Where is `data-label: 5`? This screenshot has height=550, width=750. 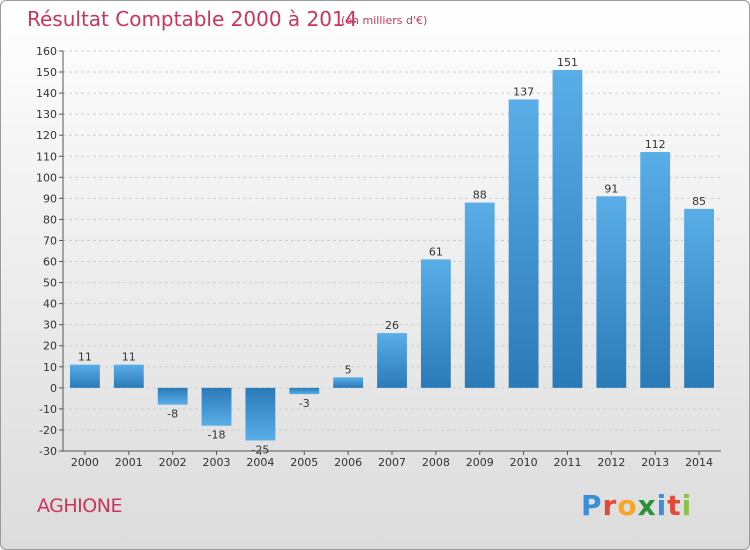 data-label: 5 is located at coordinates (348, 369).